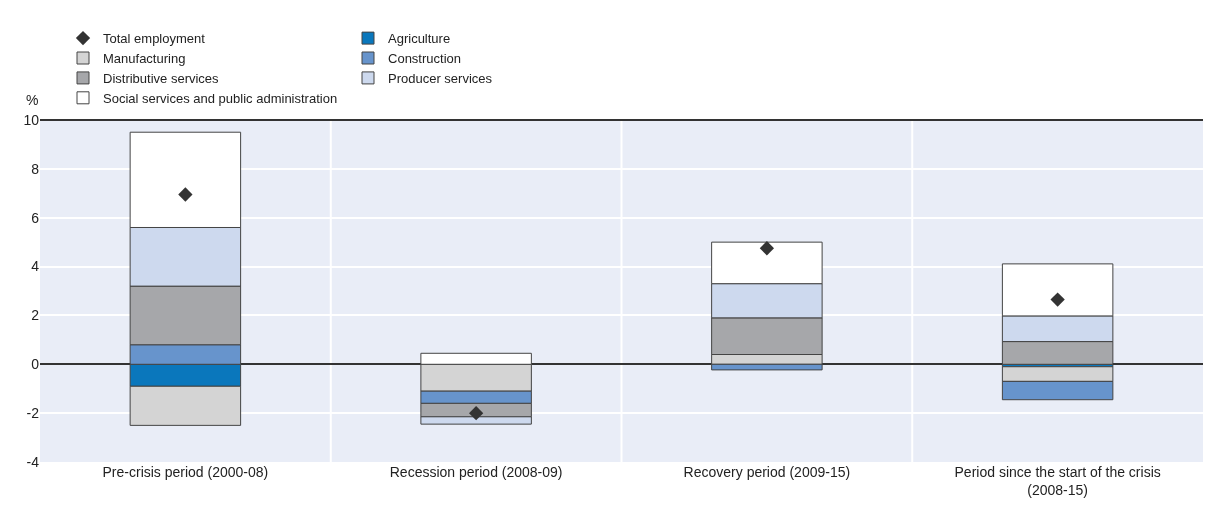 The width and height of the screenshot is (1208, 512). What do you see at coordinates (154, 39) in the screenshot?
I see `legend-label: Total employment` at bounding box center [154, 39].